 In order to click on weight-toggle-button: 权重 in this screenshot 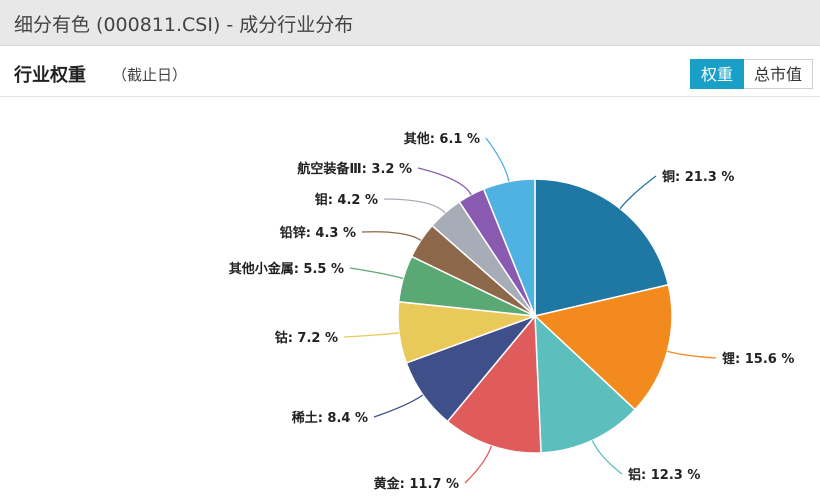, I will do `click(717, 74)`.